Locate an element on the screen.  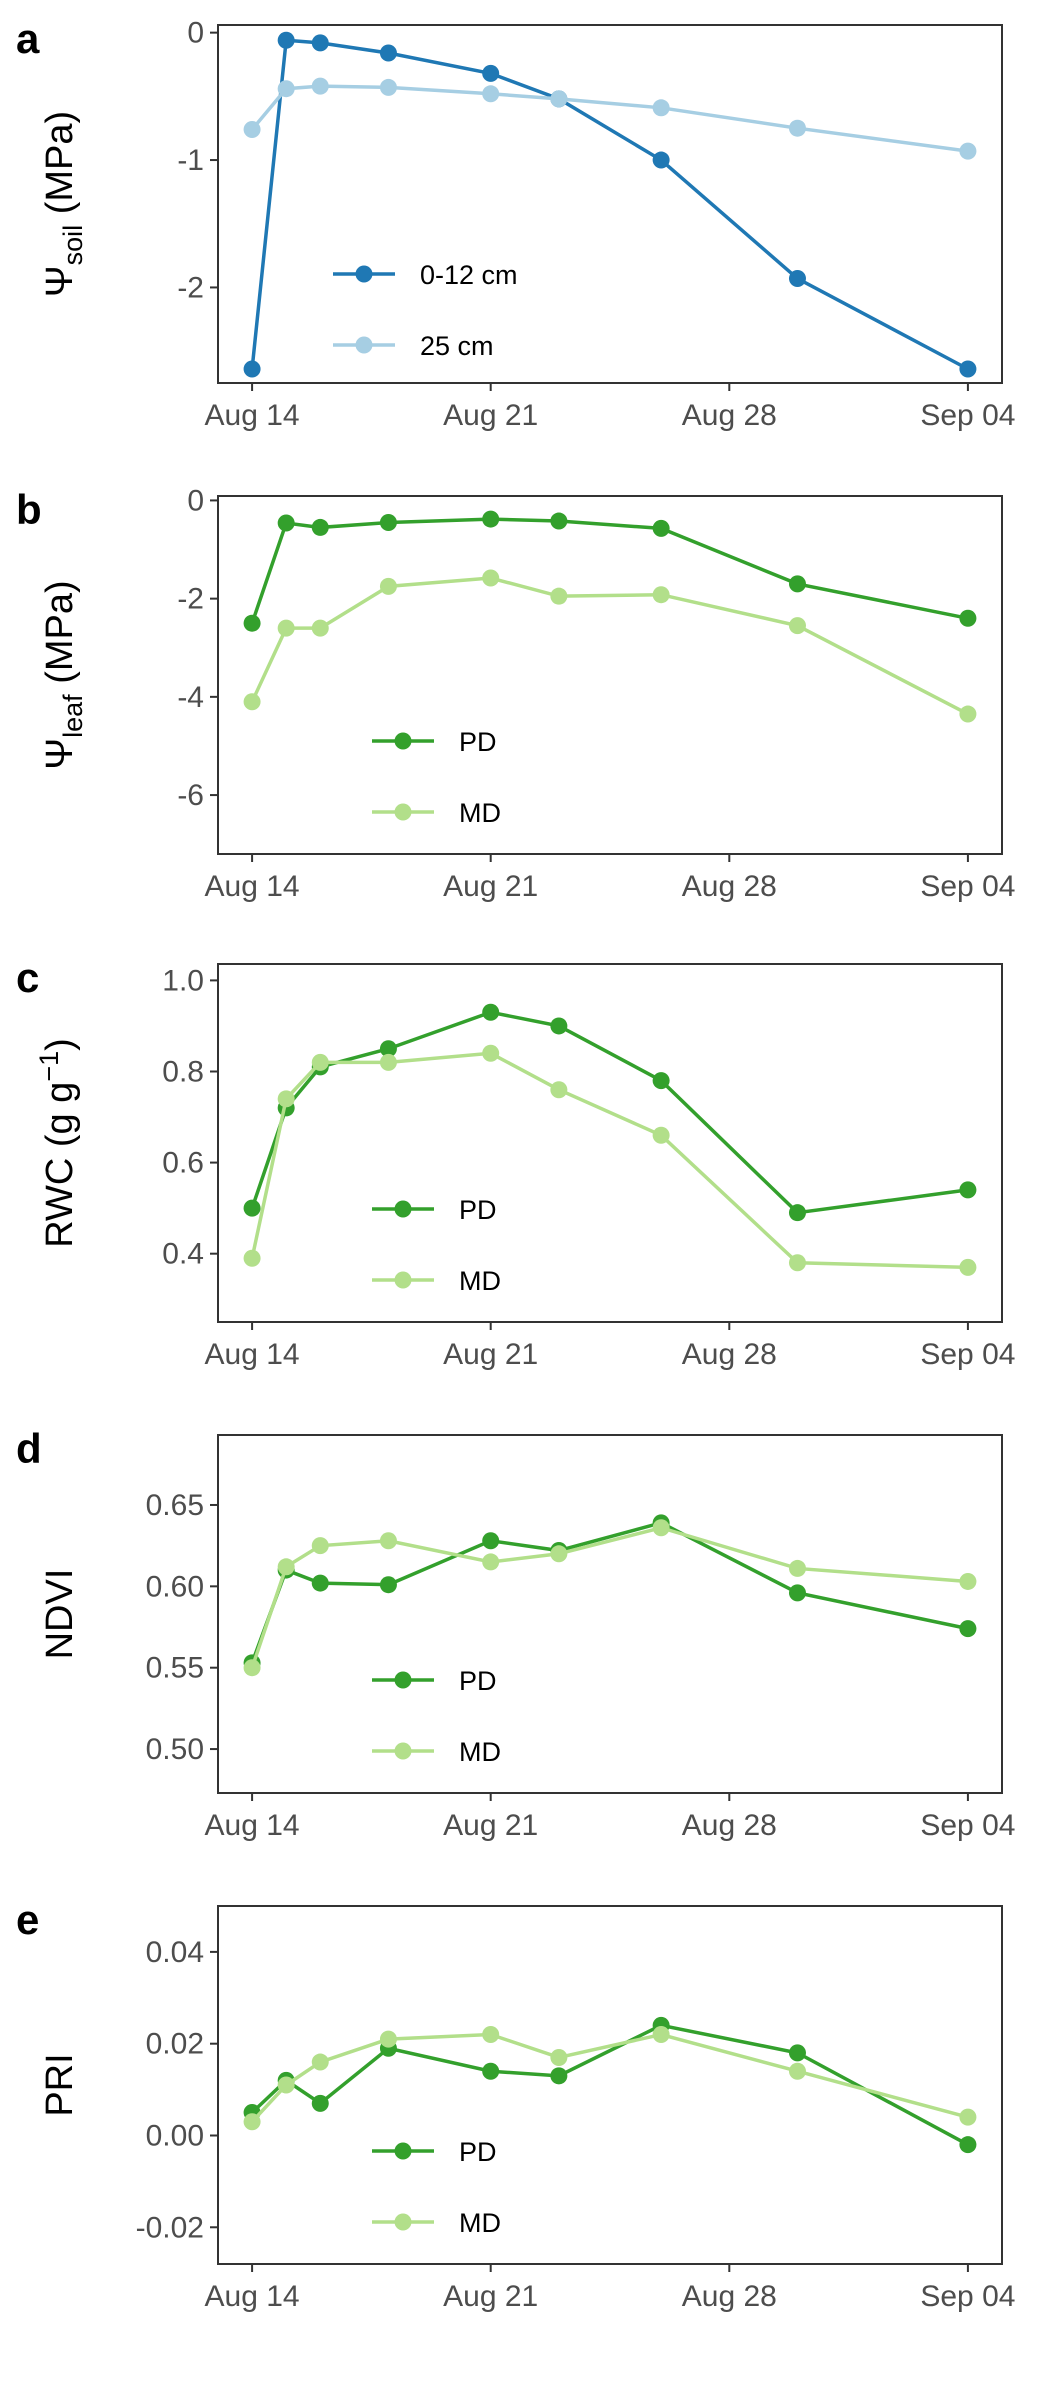
y-tick-label: 1.0 is located at coordinates (183, 980).